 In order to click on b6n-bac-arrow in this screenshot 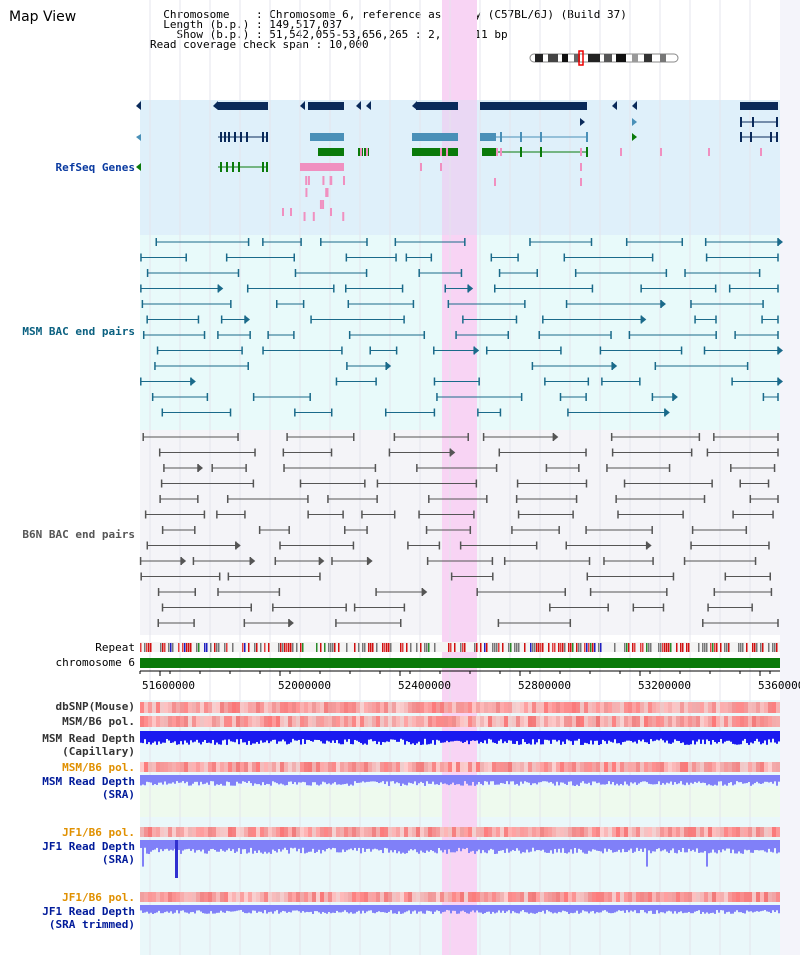, I will do `click(200, 468)`.